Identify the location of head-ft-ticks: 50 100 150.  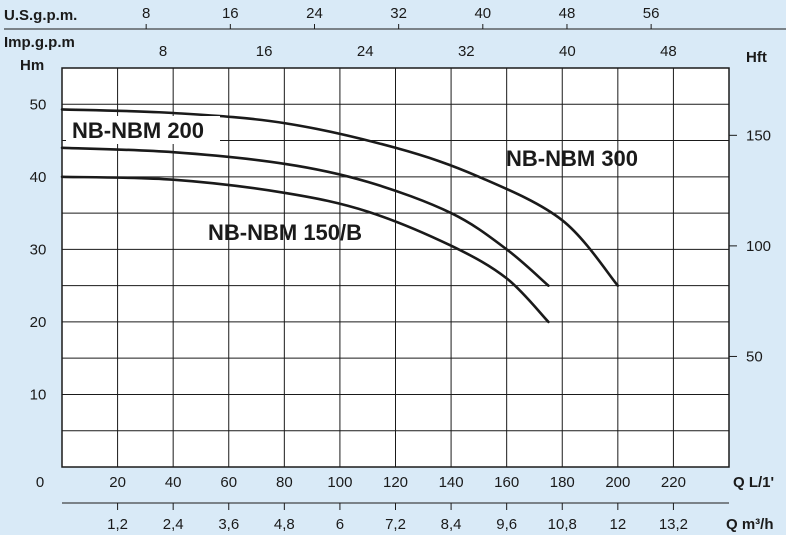
(750, 246).